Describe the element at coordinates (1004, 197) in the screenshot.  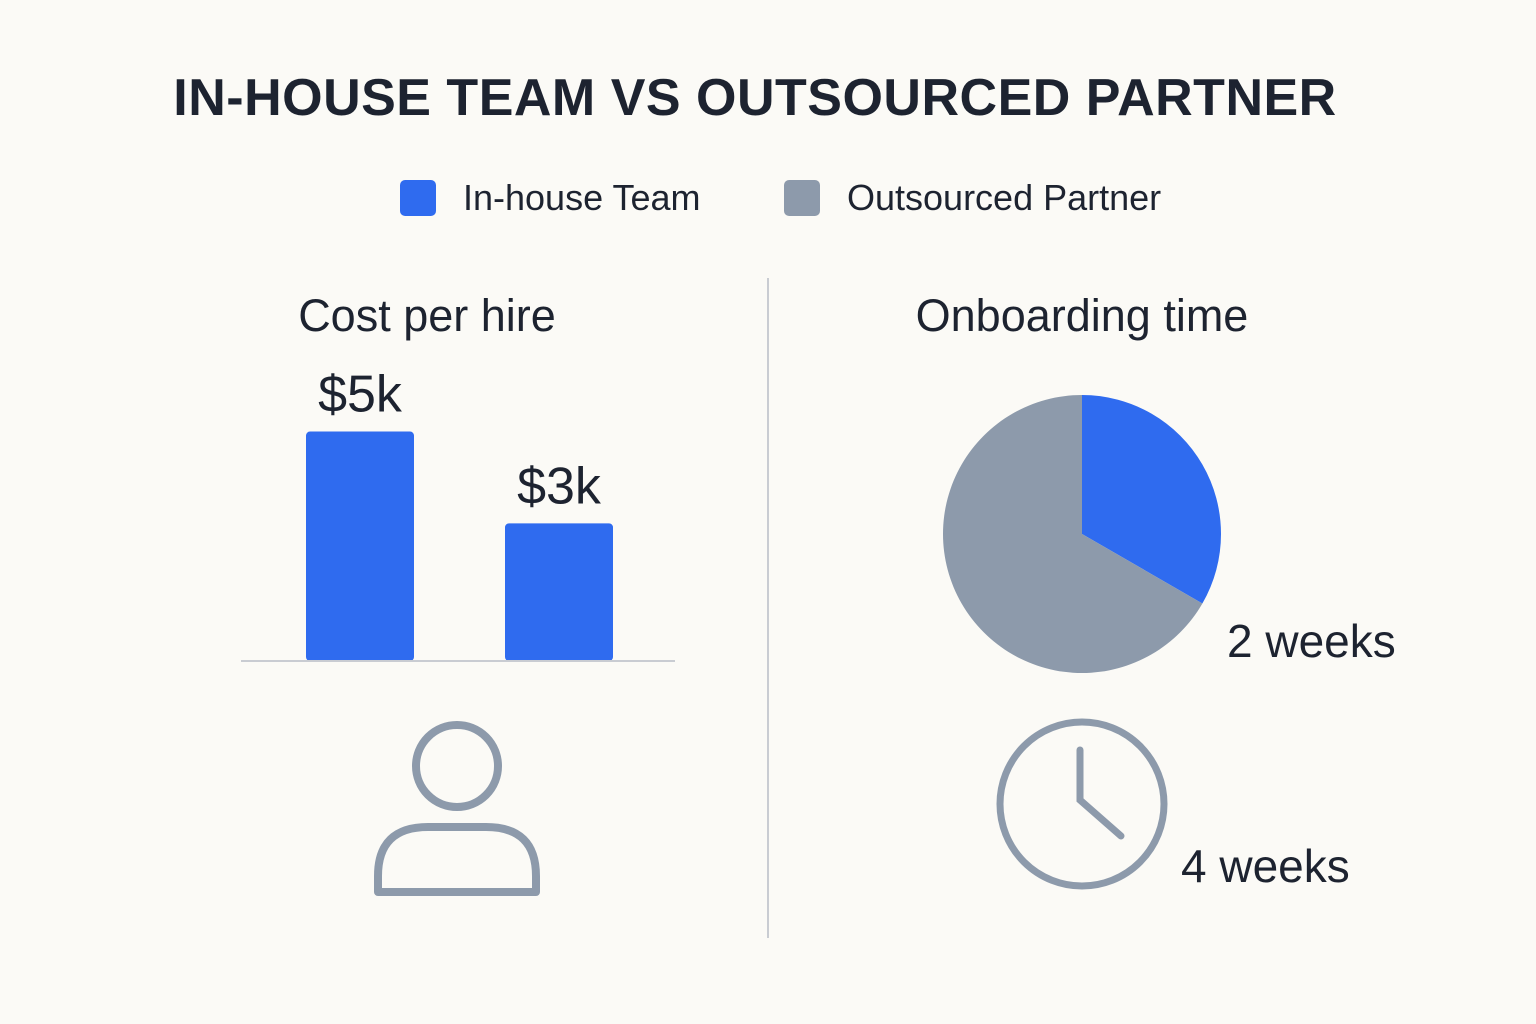
I see `legend-label-outsourced: Outsourced Partner` at that location.